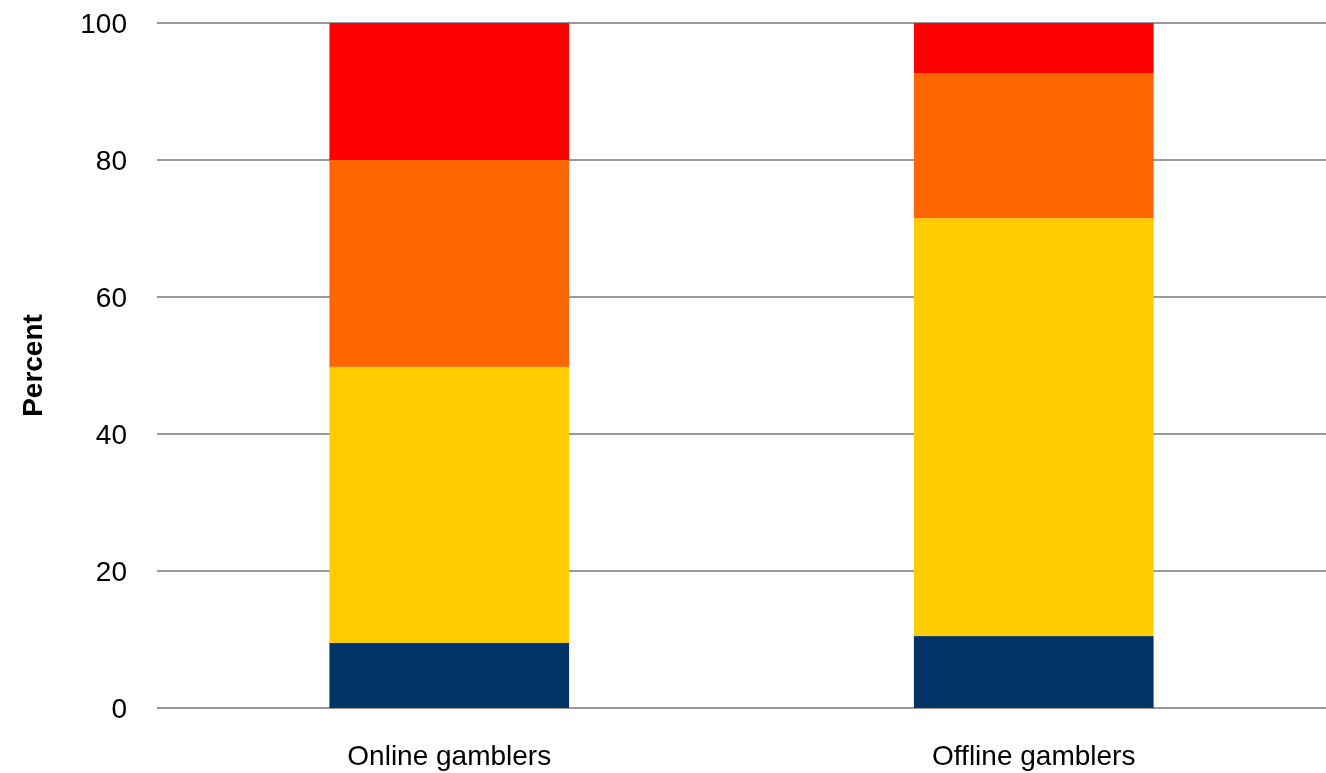  Describe the element at coordinates (111, 571) in the screenshot. I see `y-tick-label: 20` at that location.